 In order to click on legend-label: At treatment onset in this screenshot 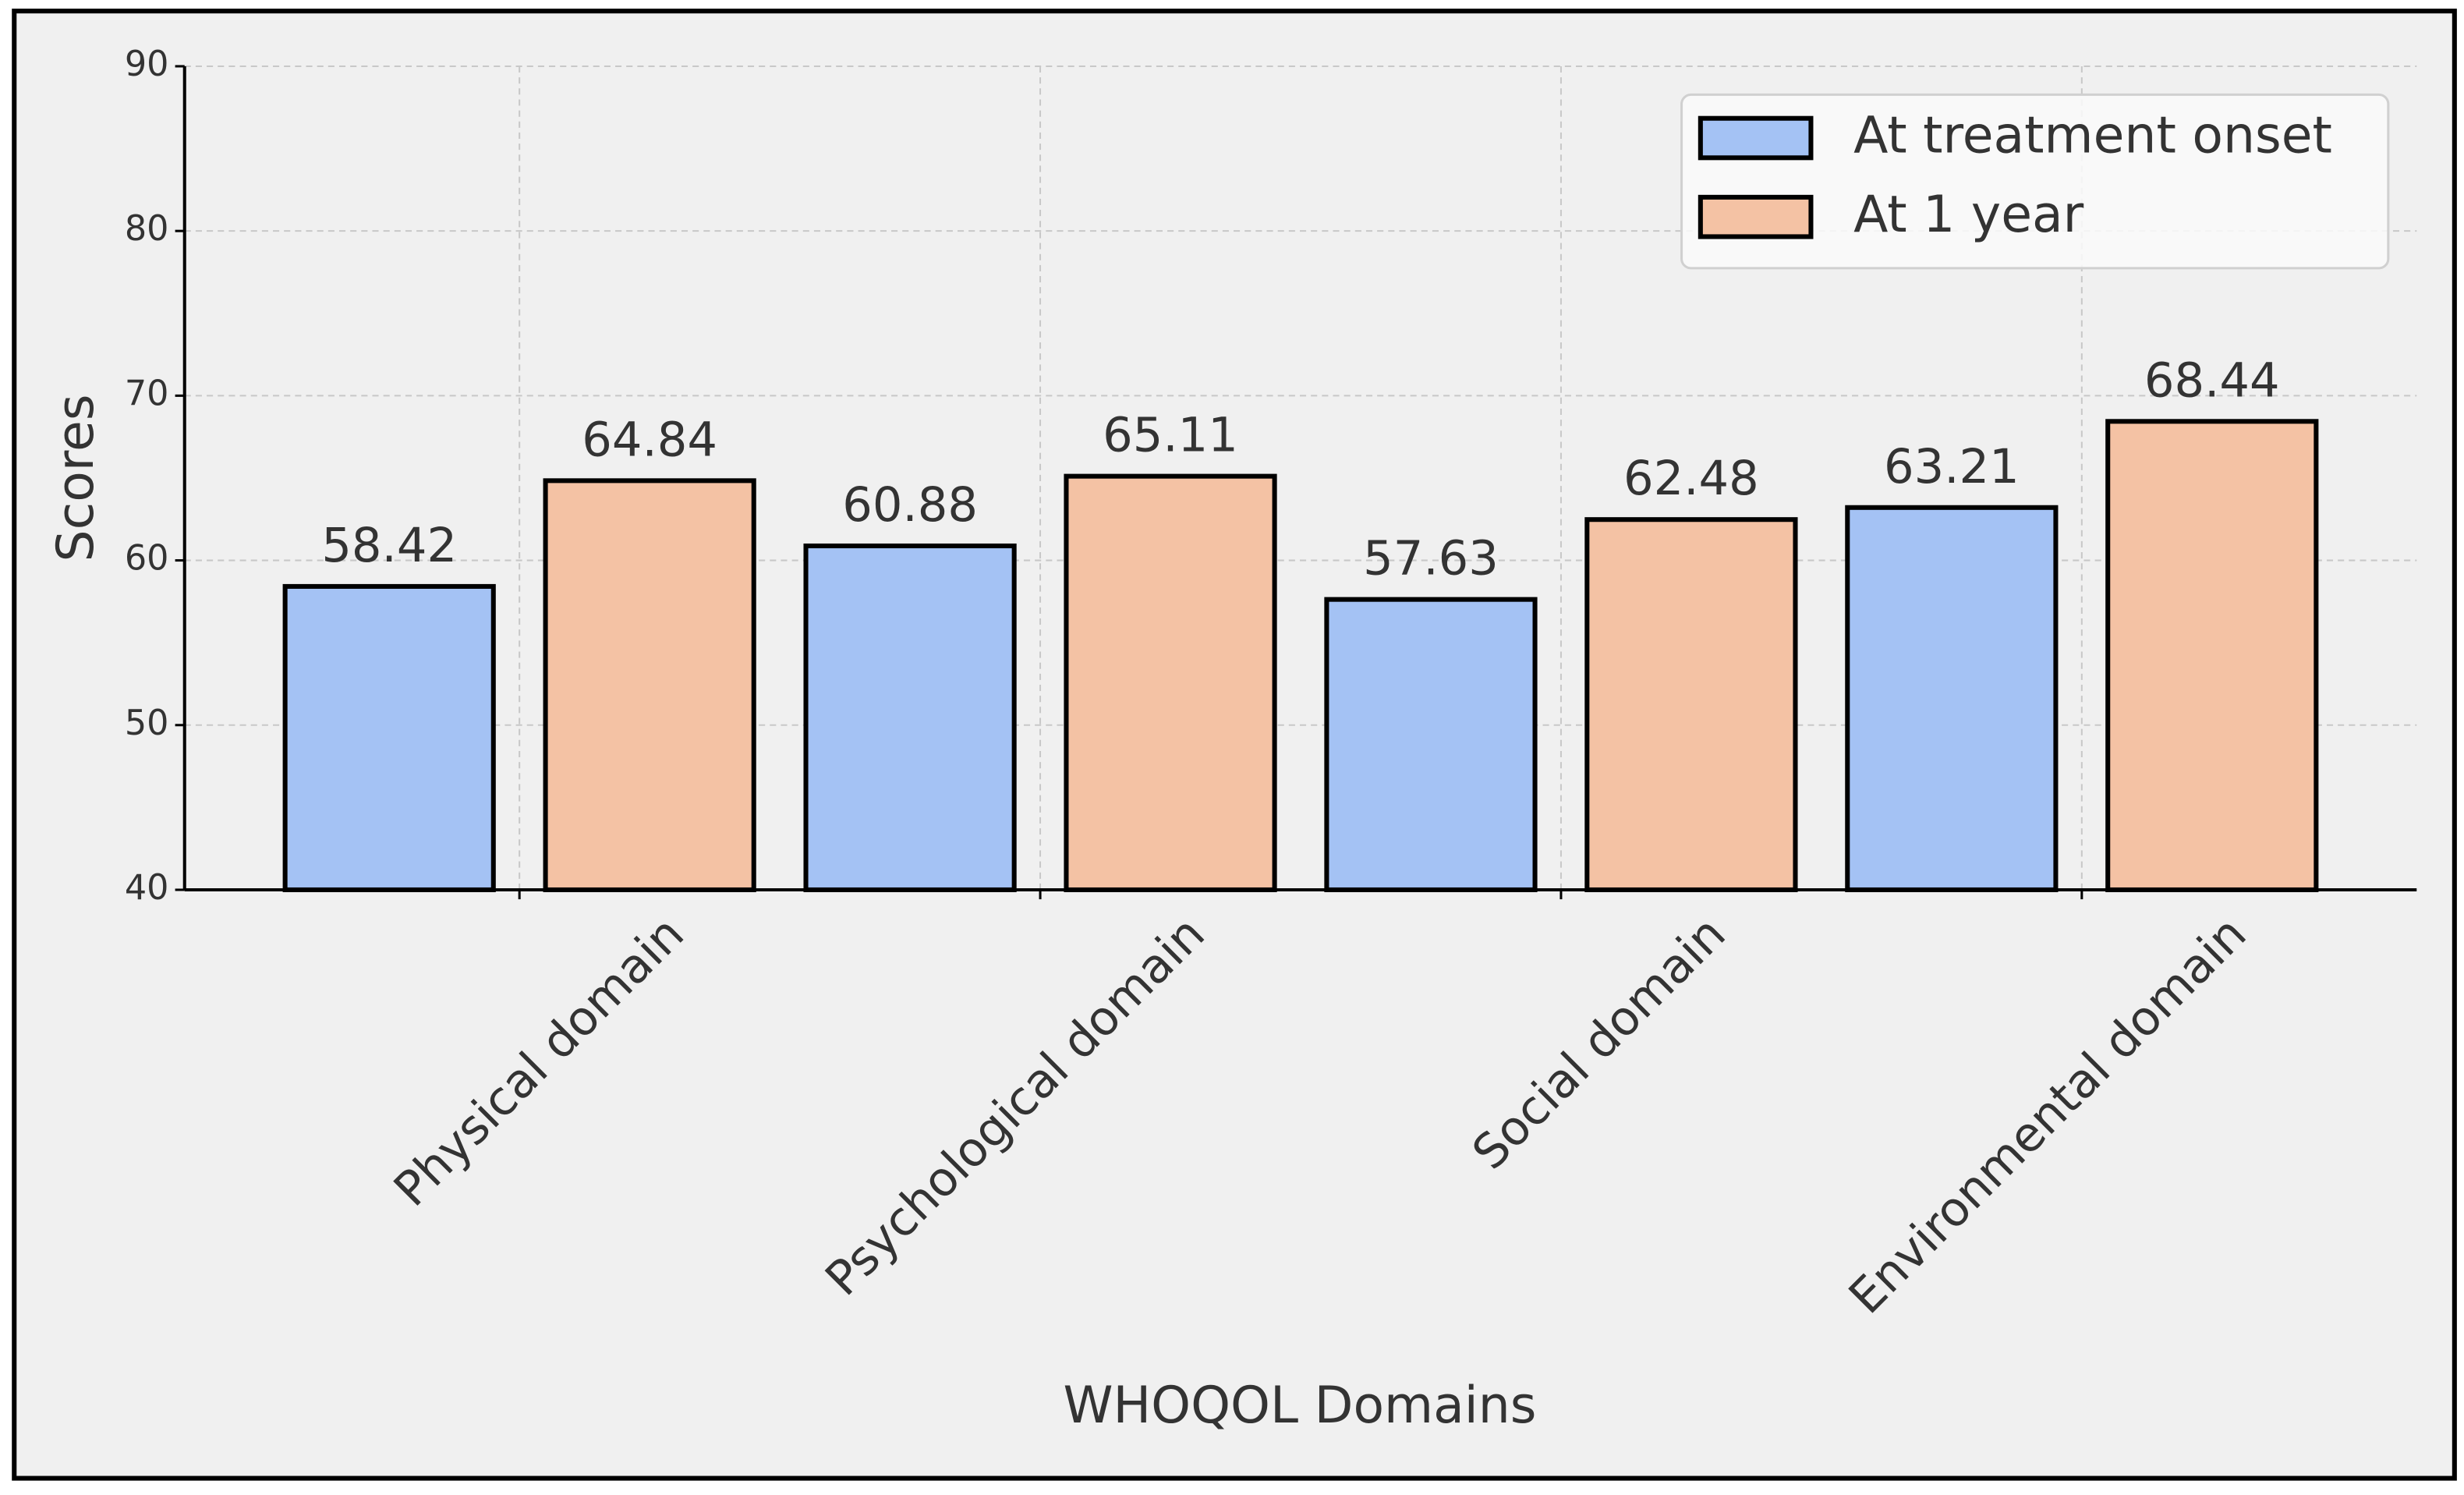, I will do `click(2093, 136)`.